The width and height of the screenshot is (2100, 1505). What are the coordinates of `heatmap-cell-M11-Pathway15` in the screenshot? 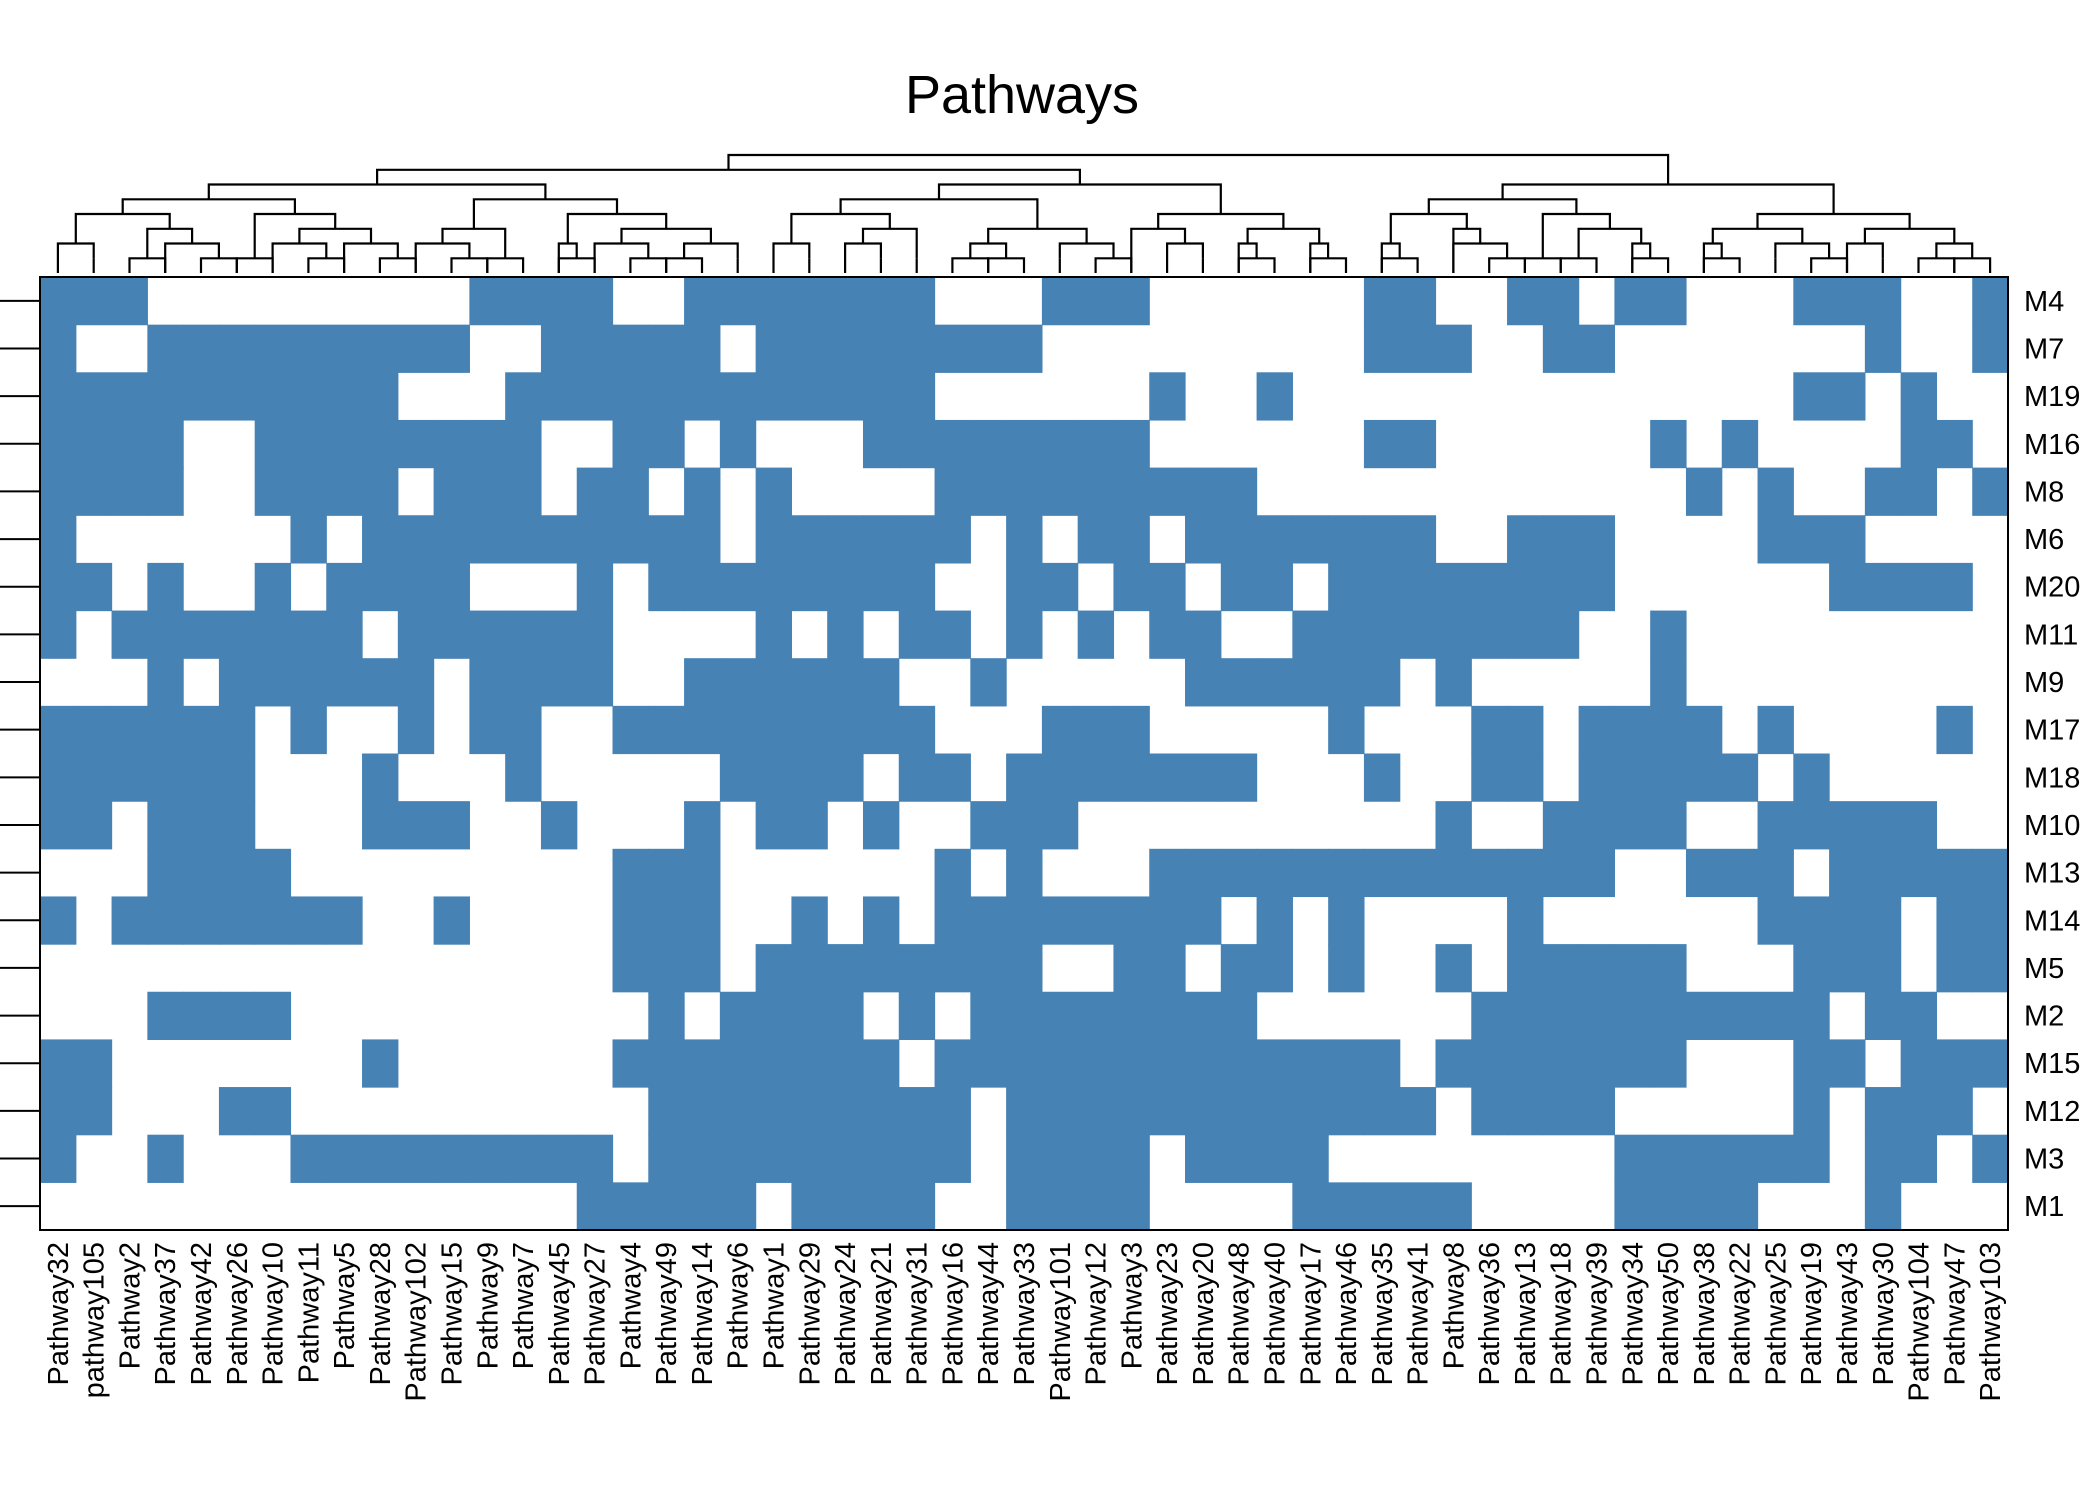 It's located at (451, 634).